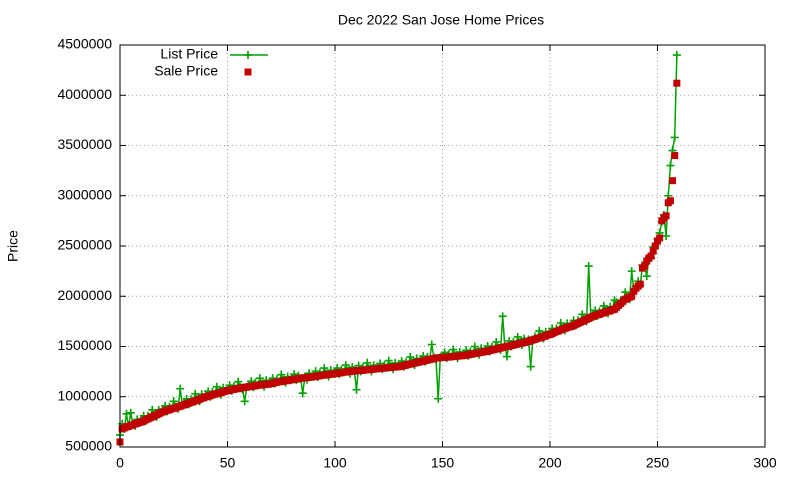  What do you see at coordinates (84, 295) in the screenshot?
I see `y-tick-label: 2000000` at bounding box center [84, 295].